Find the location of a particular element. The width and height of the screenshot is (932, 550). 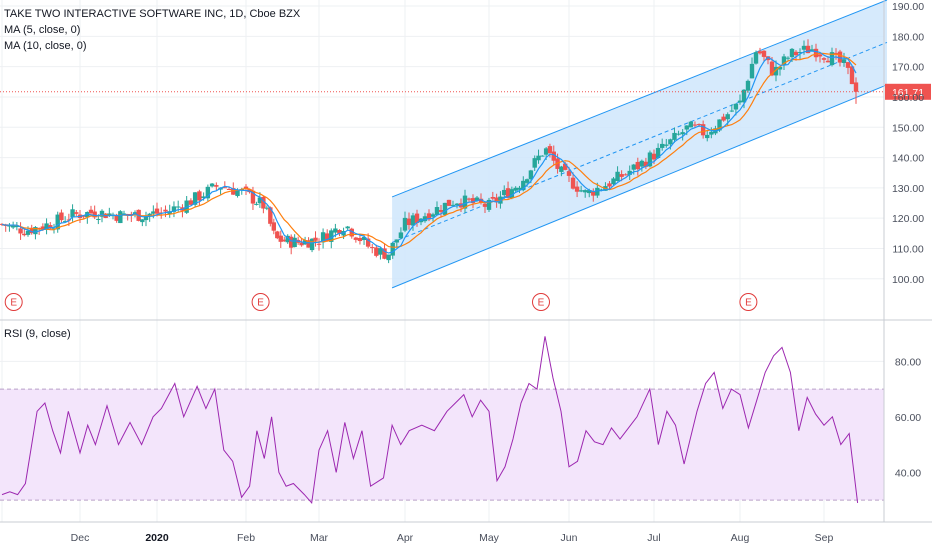

current-price-label: 161.71 is located at coordinates (908, 93).